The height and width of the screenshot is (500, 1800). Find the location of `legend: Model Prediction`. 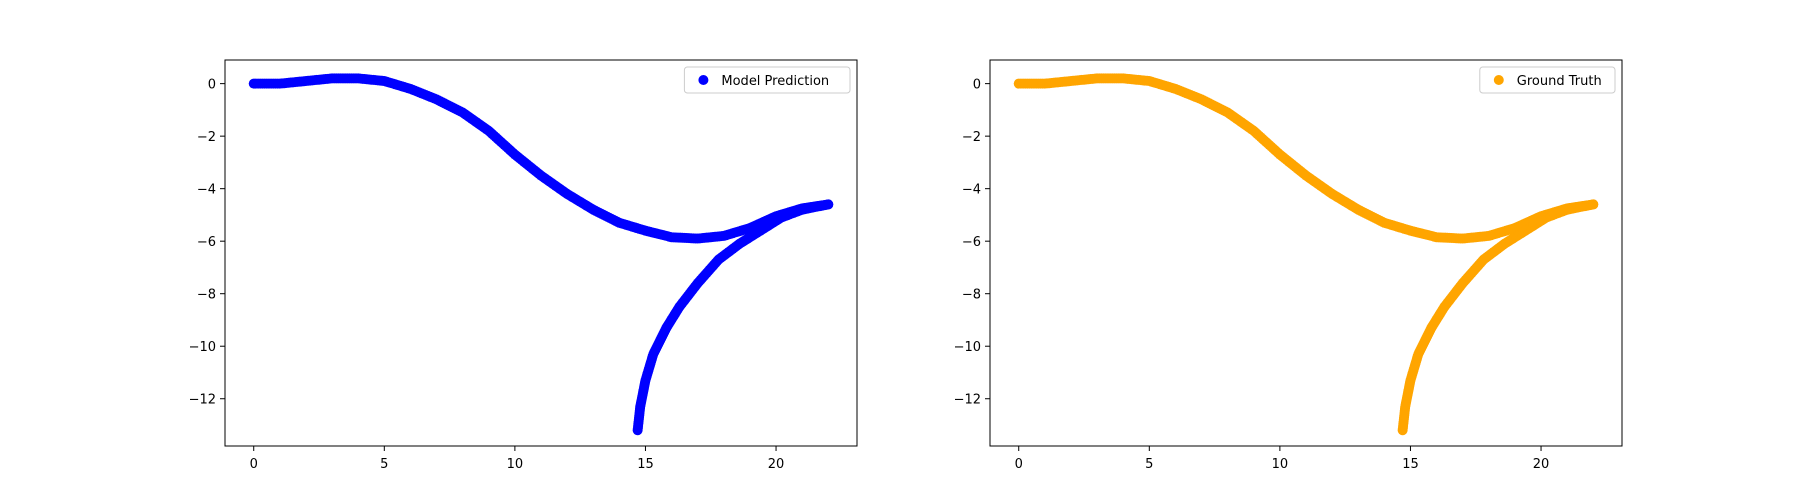

legend: Model Prediction is located at coordinates (767, 80).